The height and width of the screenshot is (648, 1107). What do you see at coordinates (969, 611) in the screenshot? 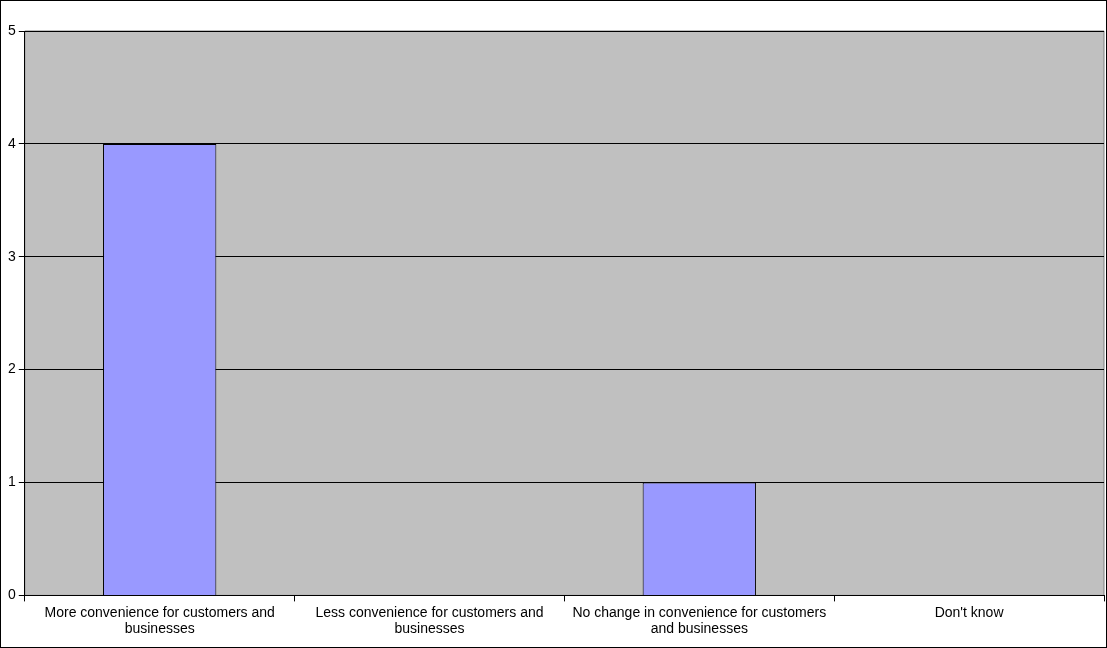
I see `x-tick-label: Don't know` at bounding box center [969, 611].